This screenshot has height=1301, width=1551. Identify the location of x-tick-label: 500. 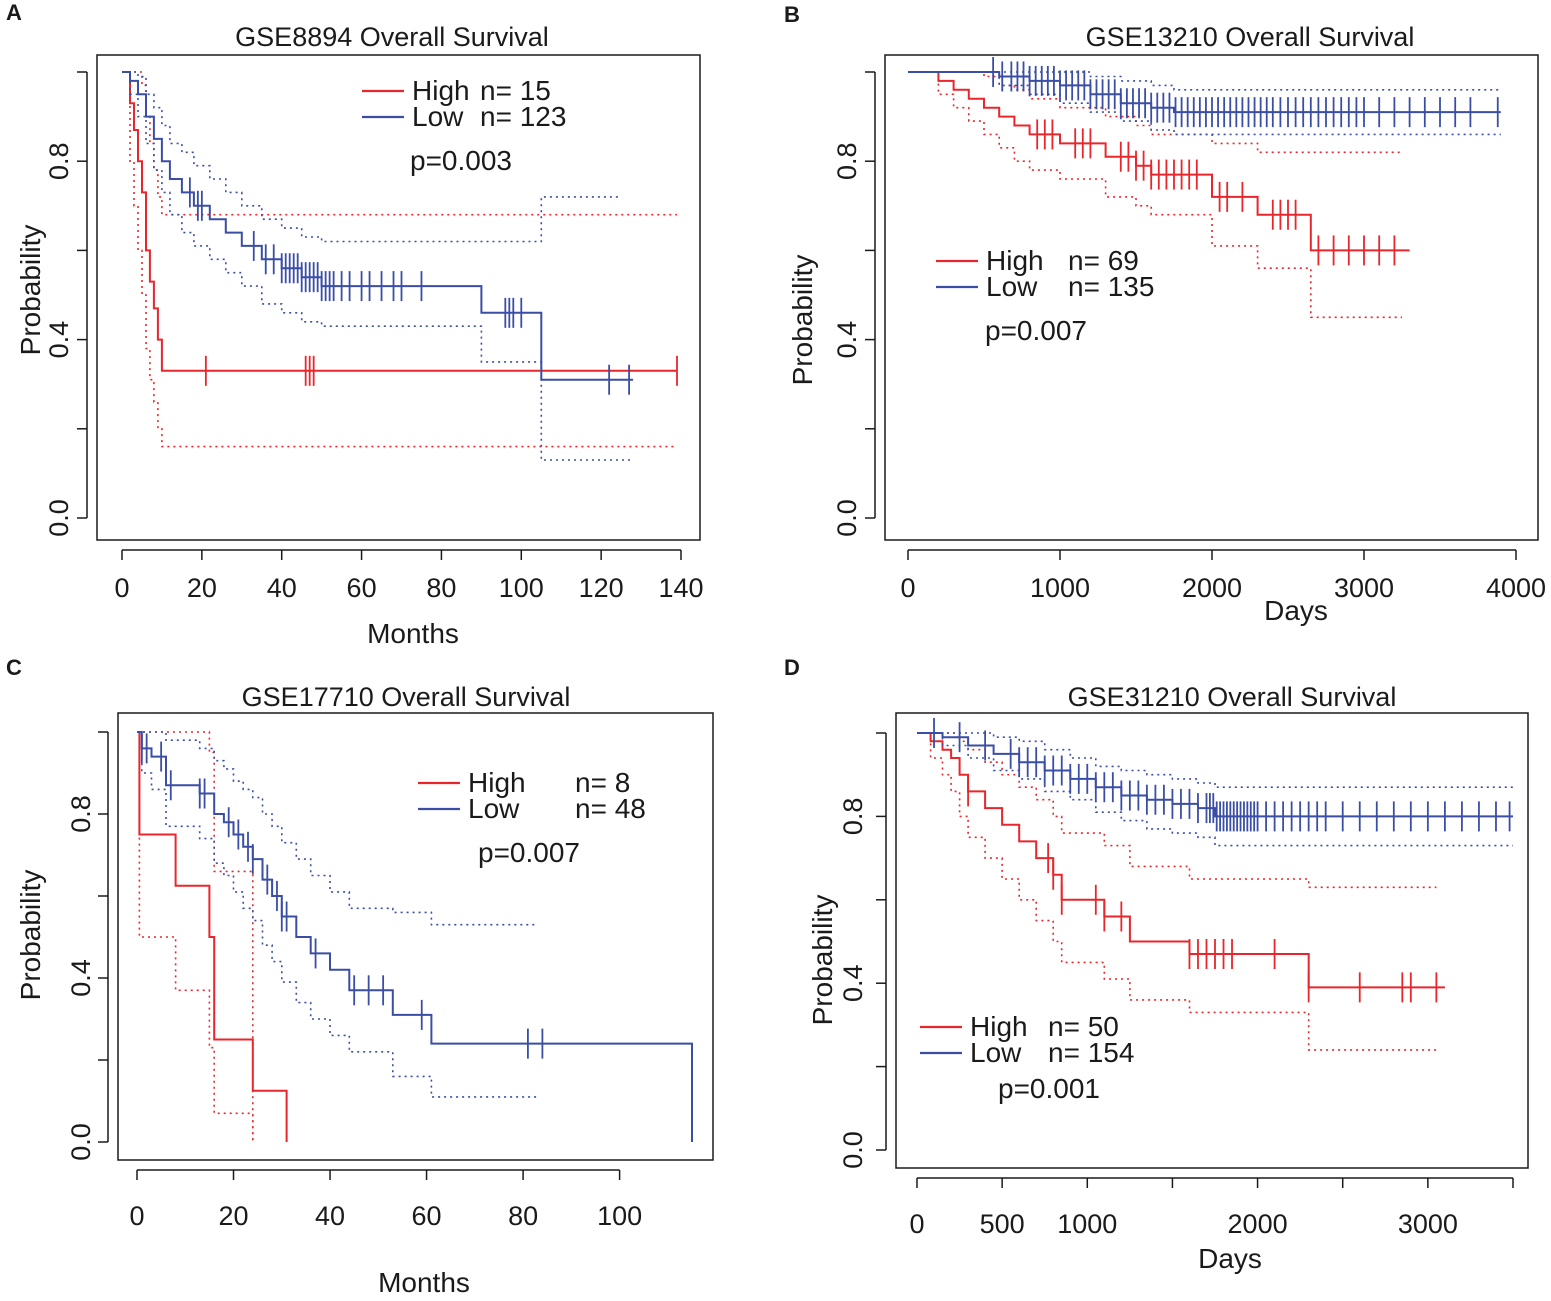
(1002, 1224).